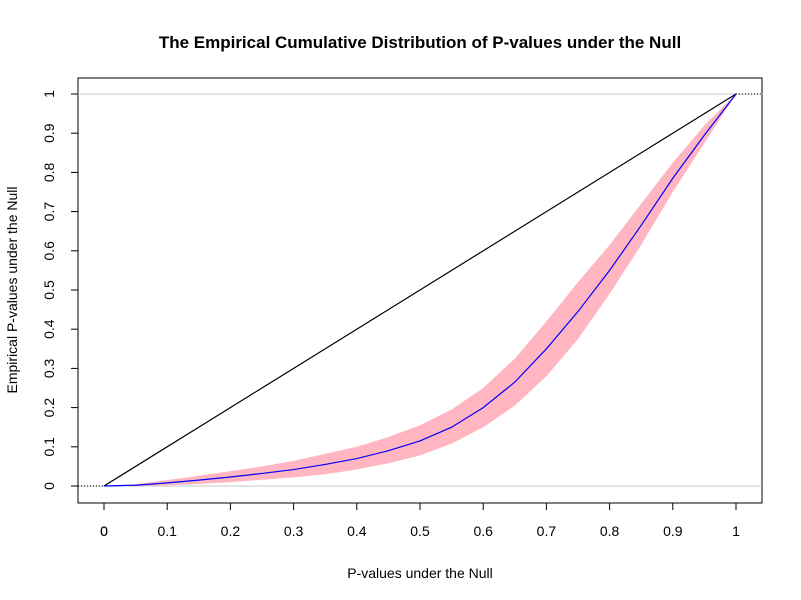  I want to click on x-tick-label: 0.3, so click(294, 531).